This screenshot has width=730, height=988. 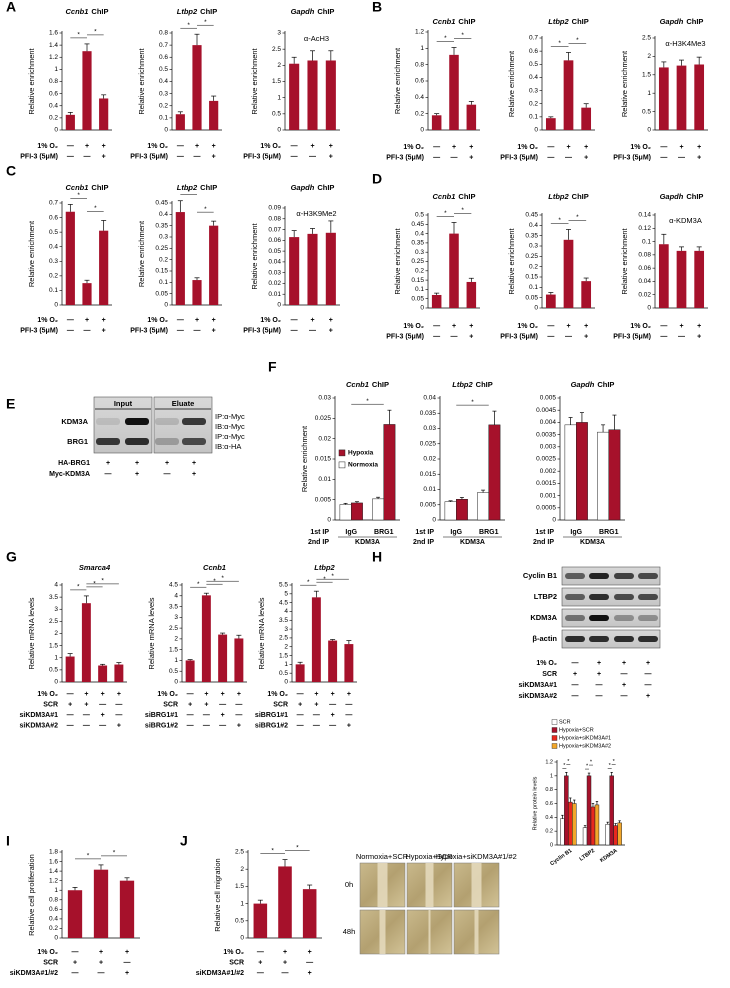 I want to click on title-gene: Ltbp2, so click(x=187, y=187).